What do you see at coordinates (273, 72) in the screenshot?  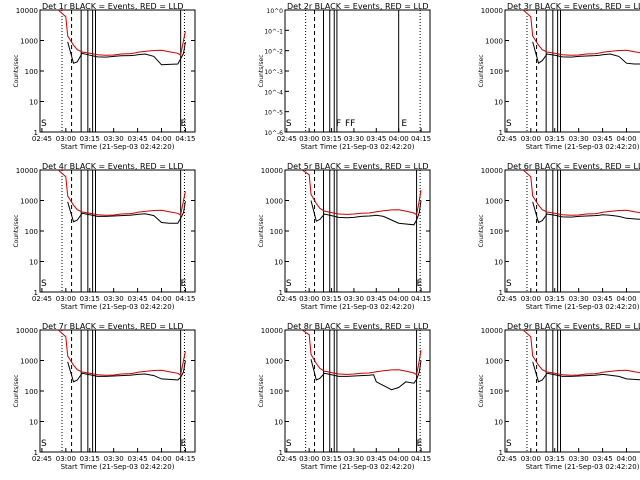 I see `y-tick-label: 10^-3` at bounding box center [273, 72].